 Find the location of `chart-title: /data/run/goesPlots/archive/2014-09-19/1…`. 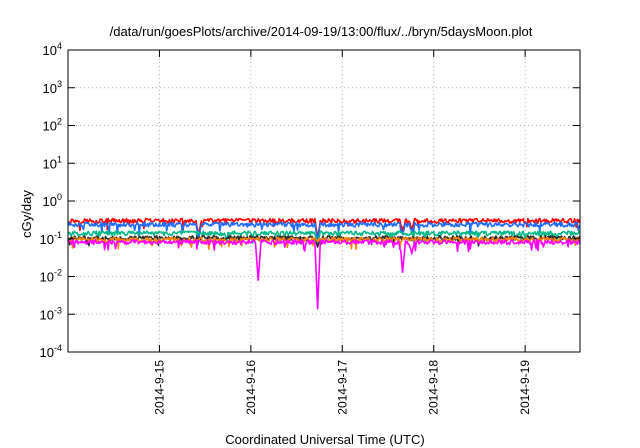

chart-title: /data/run/goesPlots/archive/2014-09-19/1… is located at coordinates (321, 31).